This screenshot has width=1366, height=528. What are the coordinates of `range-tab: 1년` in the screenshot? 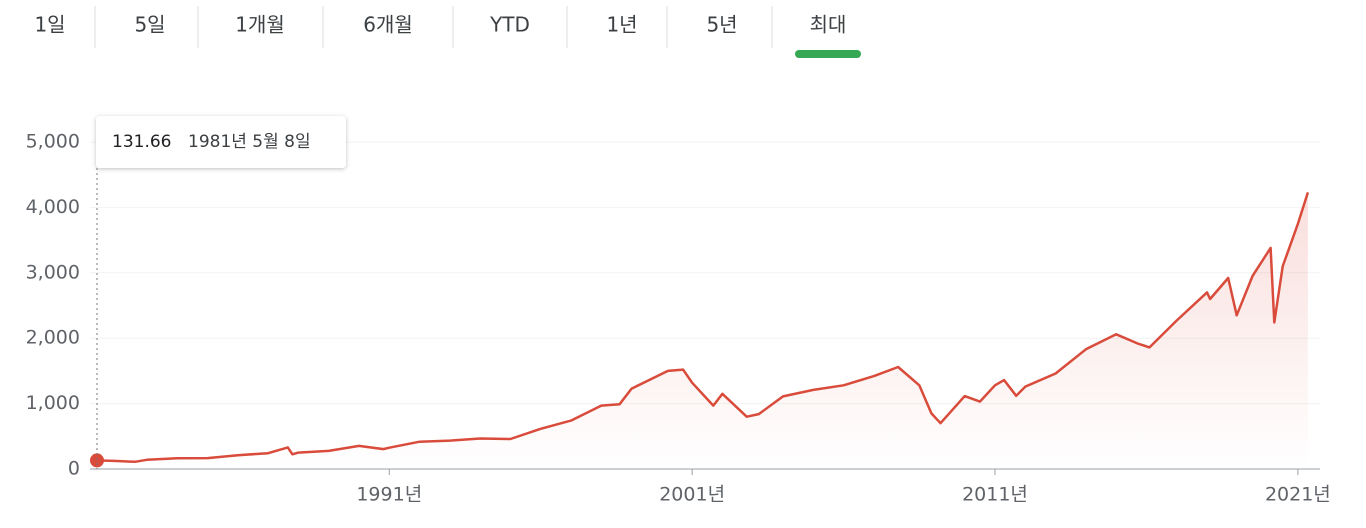 It's located at (621, 25).